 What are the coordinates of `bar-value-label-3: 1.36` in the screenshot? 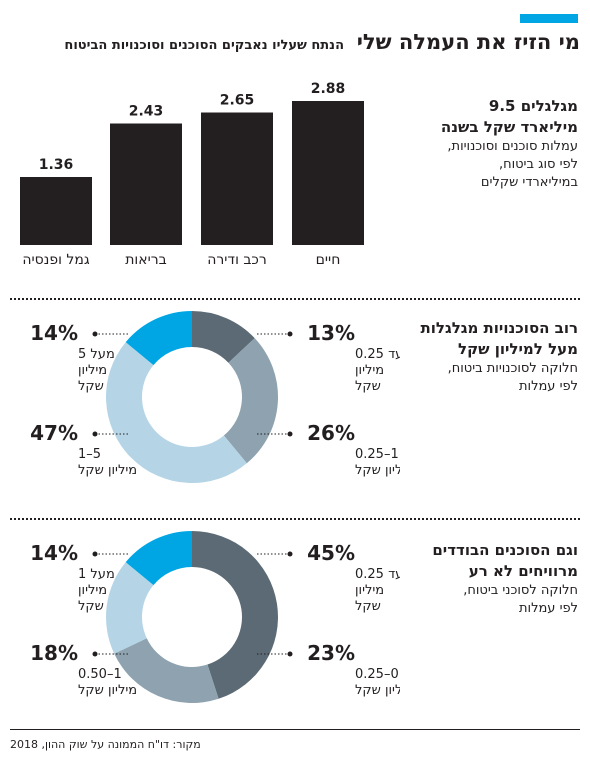 It's located at (56, 165).